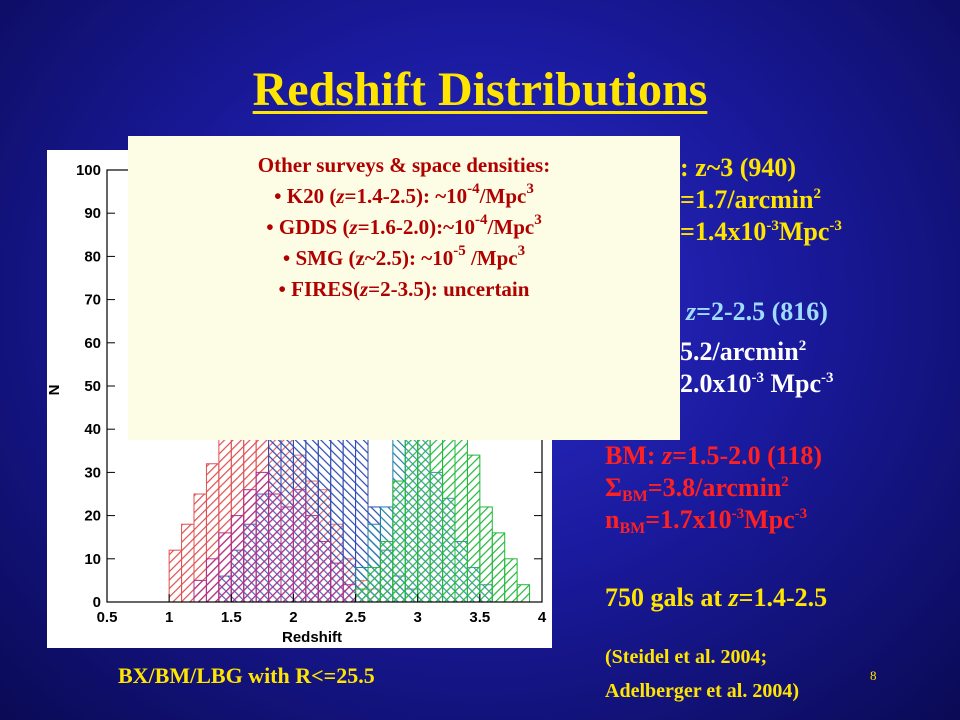 Image resolution: width=960 pixels, height=720 pixels. Describe the element at coordinates (714, 455) in the screenshot. I see `bm-line1: BM: z=1.5-2.0 (118)` at that location.